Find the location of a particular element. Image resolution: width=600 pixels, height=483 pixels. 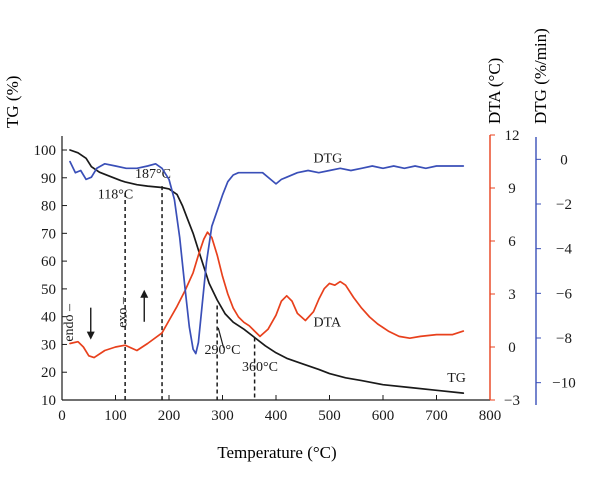

tg-tick-label: 10 is located at coordinates (48, 401).